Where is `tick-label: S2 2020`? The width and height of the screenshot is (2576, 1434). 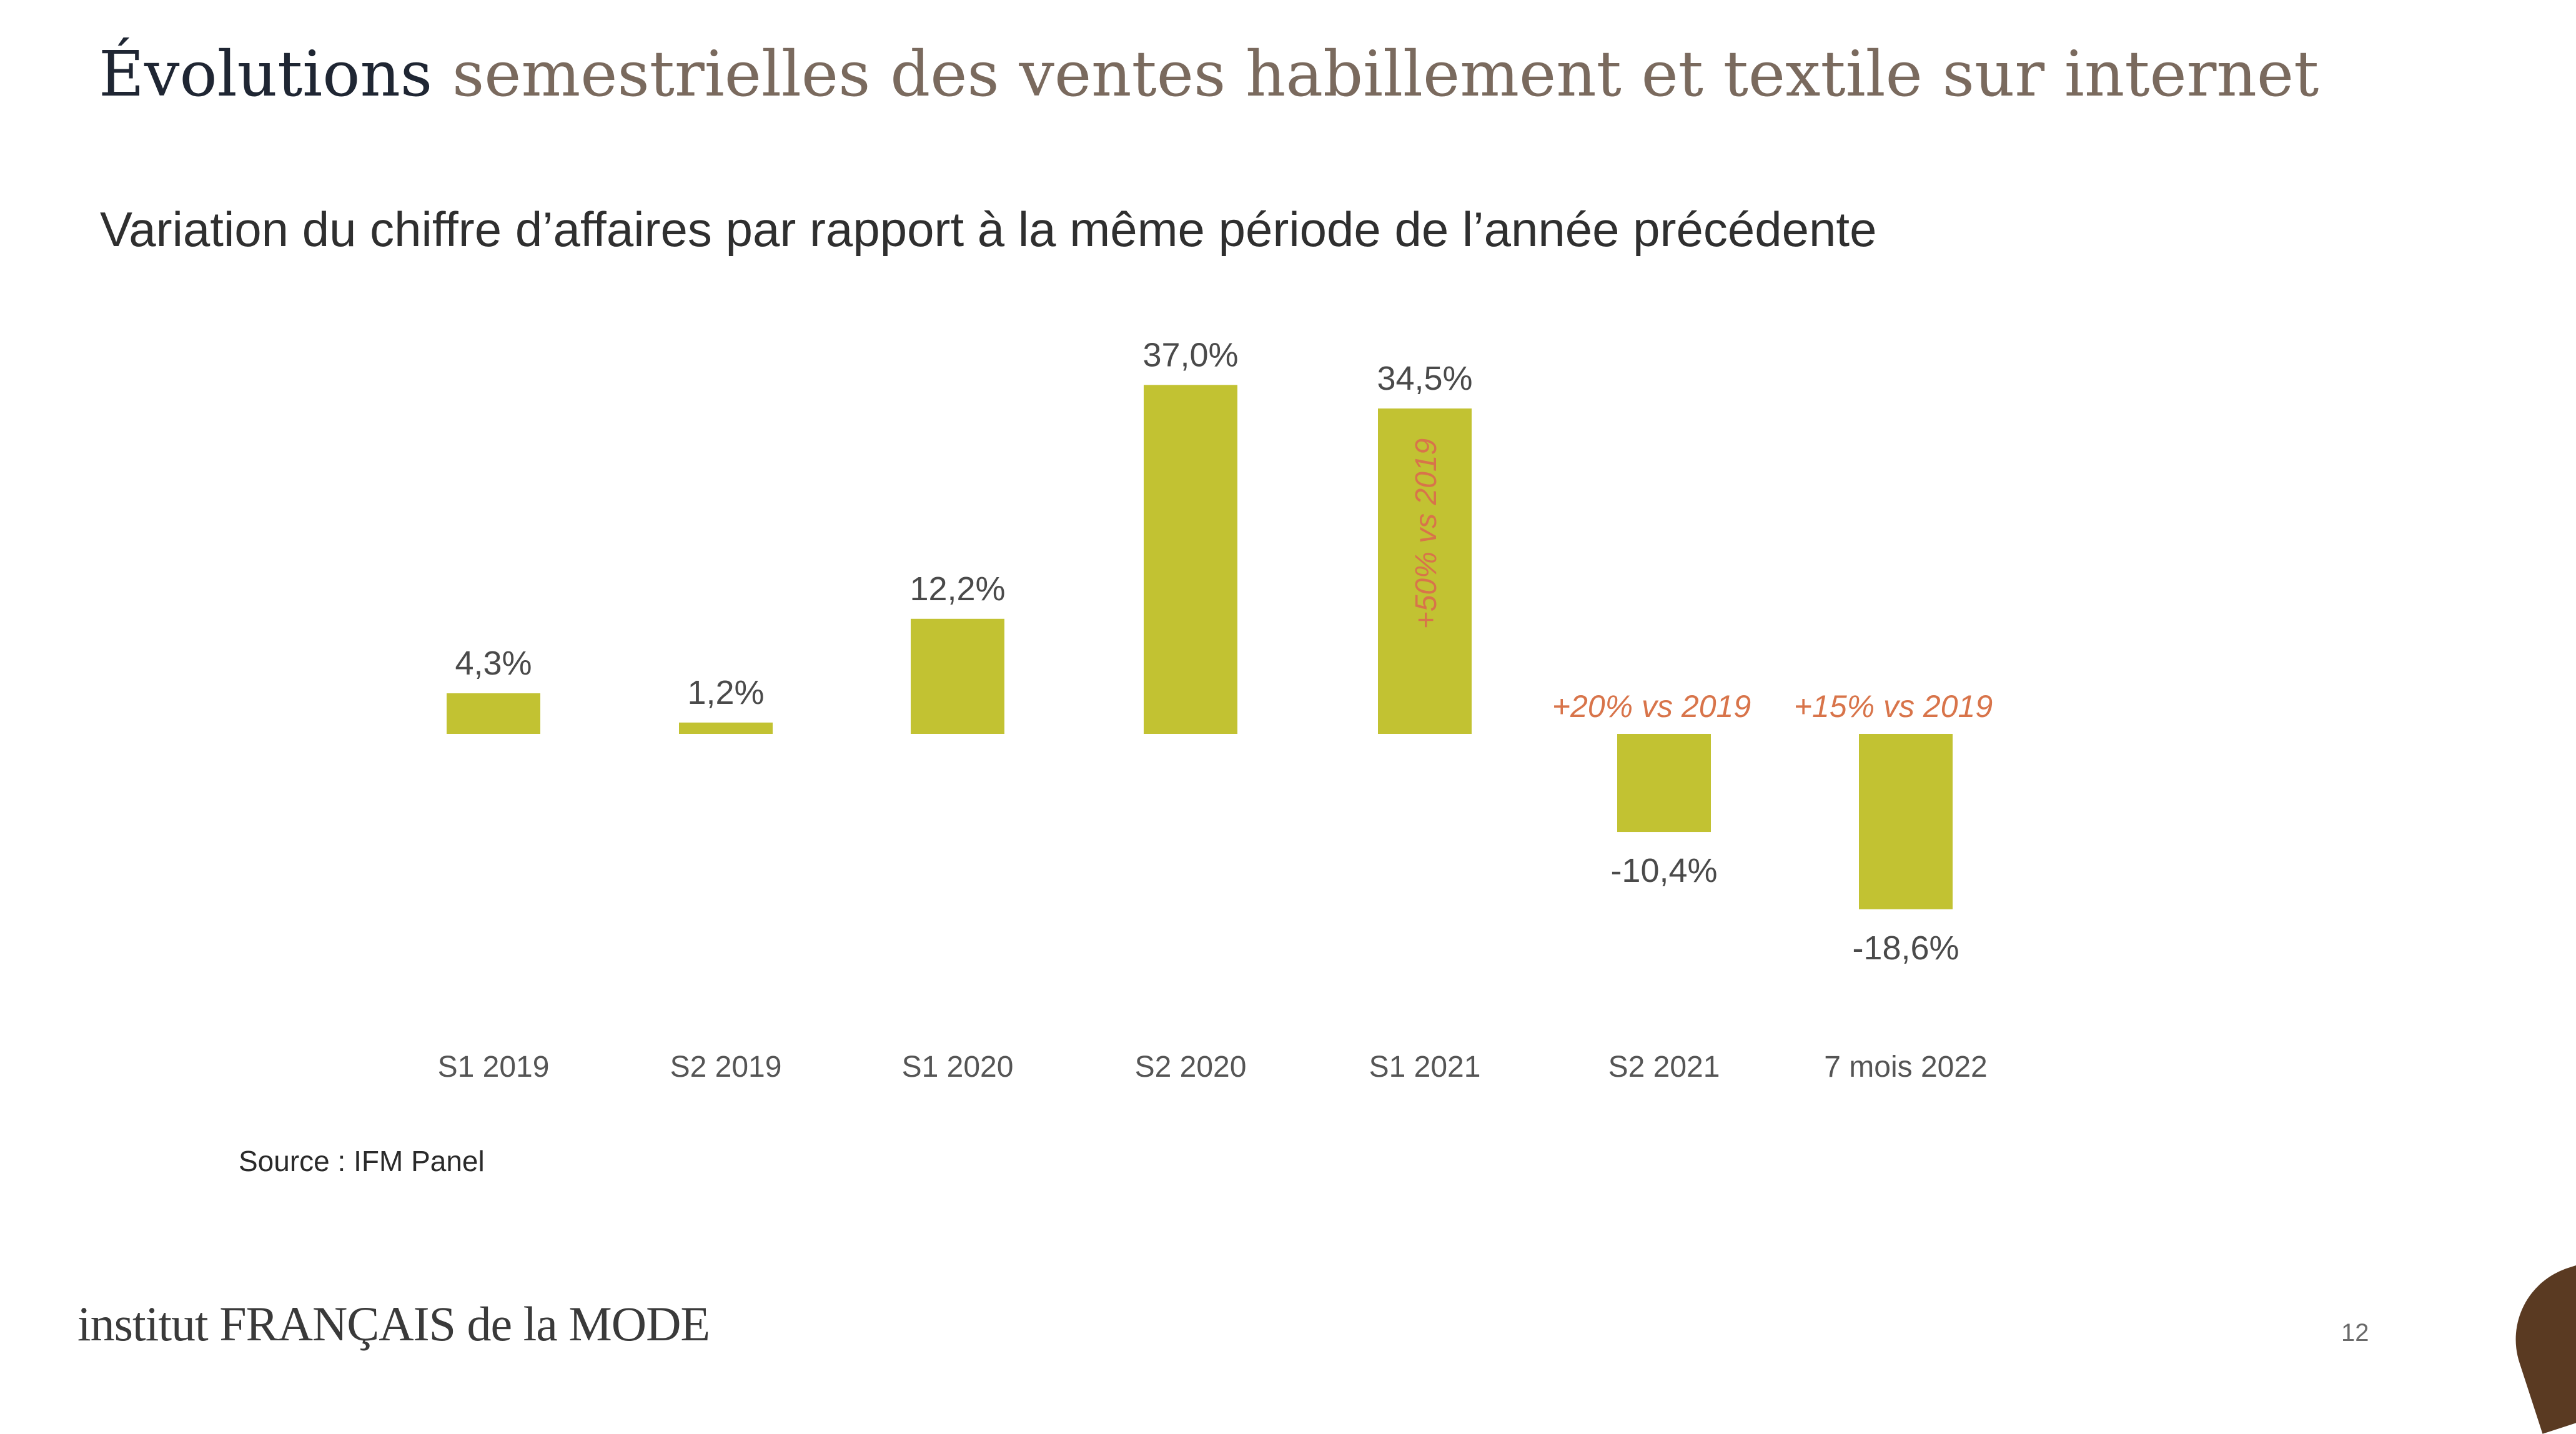
tick-label: S2 2020 is located at coordinates (1191, 1067).